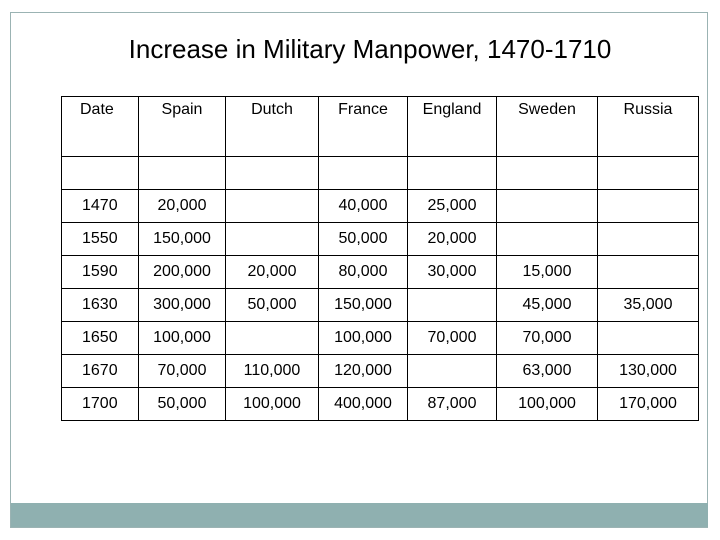 Image resolution: width=720 pixels, height=540 pixels. I want to click on value-cell-sweden: 70,000, so click(547, 338).